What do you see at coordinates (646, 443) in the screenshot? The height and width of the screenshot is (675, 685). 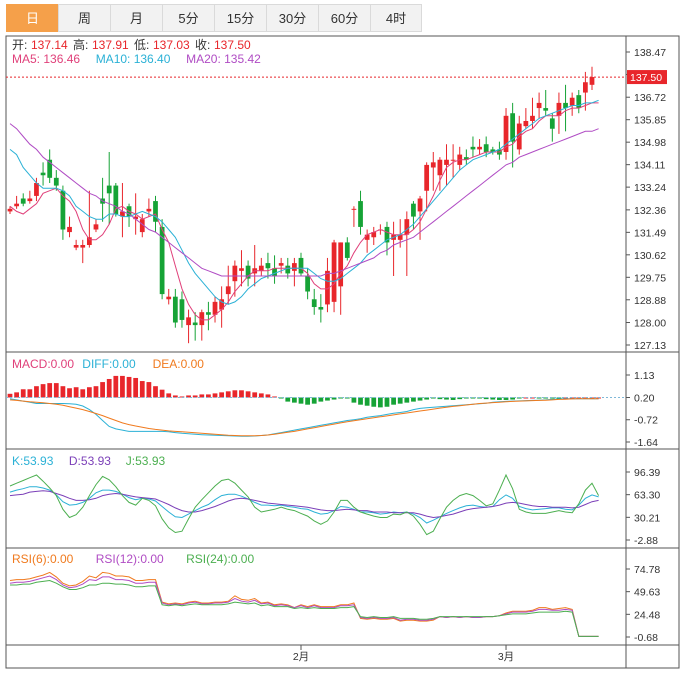 I see `macd-tick-label: -1.64` at bounding box center [646, 443].